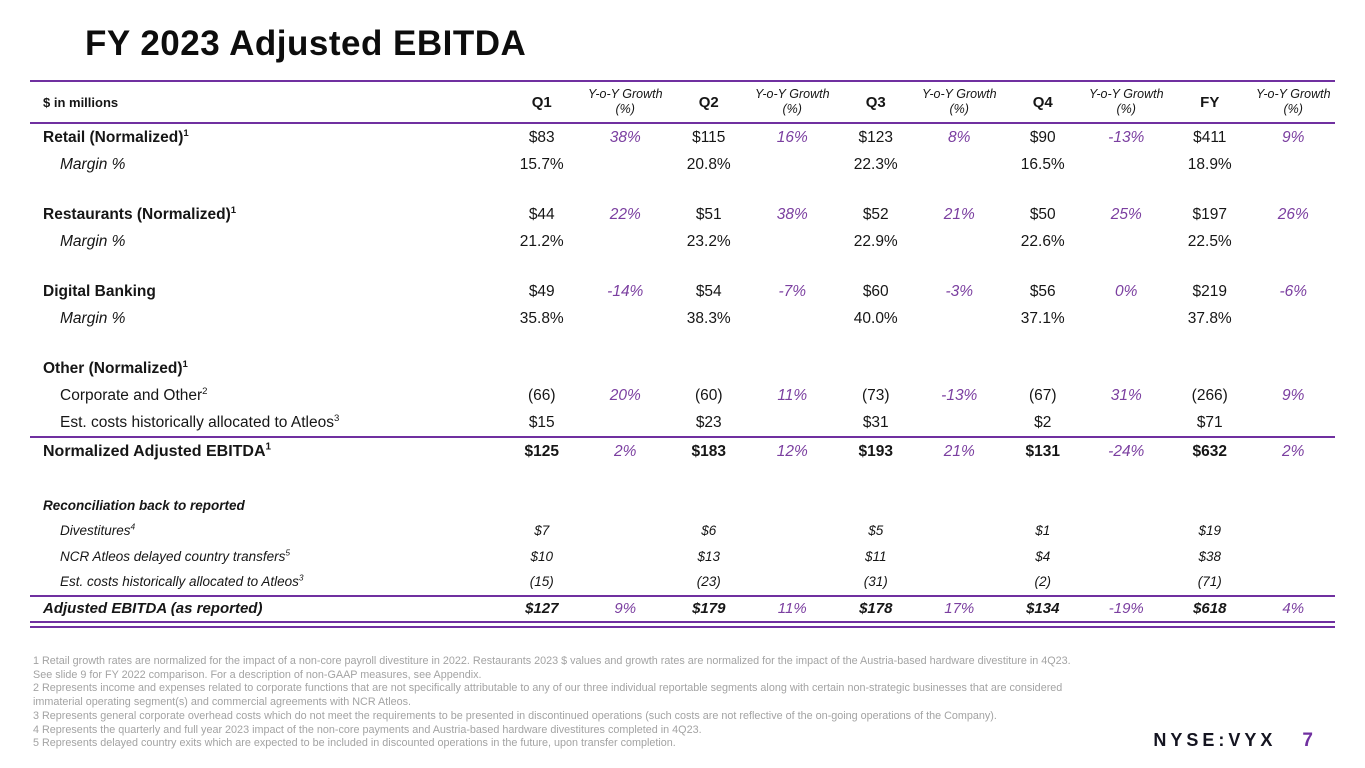 This screenshot has width=1365, height=768. What do you see at coordinates (1042, 318) in the screenshot?
I see `value-cell: 37.1%` at bounding box center [1042, 318].